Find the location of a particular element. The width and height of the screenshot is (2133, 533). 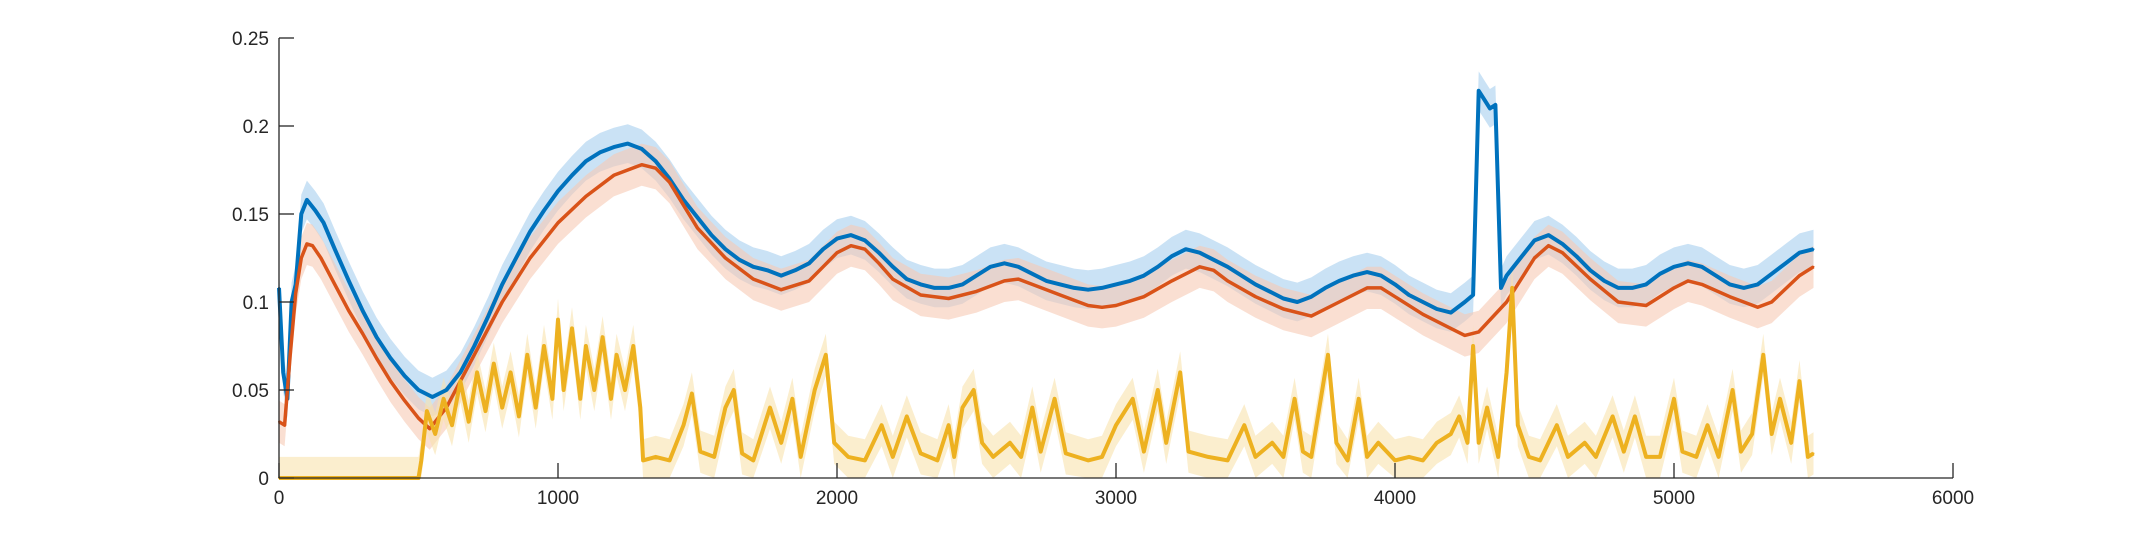

x-tick-label: 0 is located at coordinates (279, 498).